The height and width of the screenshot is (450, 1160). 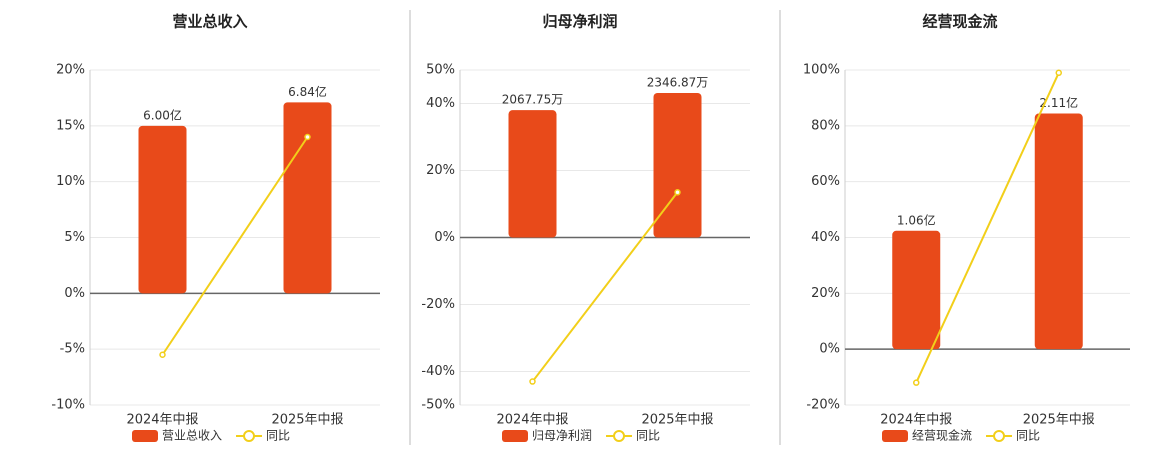 What do you see at coordinates (68, 405) in the screenshot?
I see `y-tick-label: -10%` at bounding box center [68, 405].